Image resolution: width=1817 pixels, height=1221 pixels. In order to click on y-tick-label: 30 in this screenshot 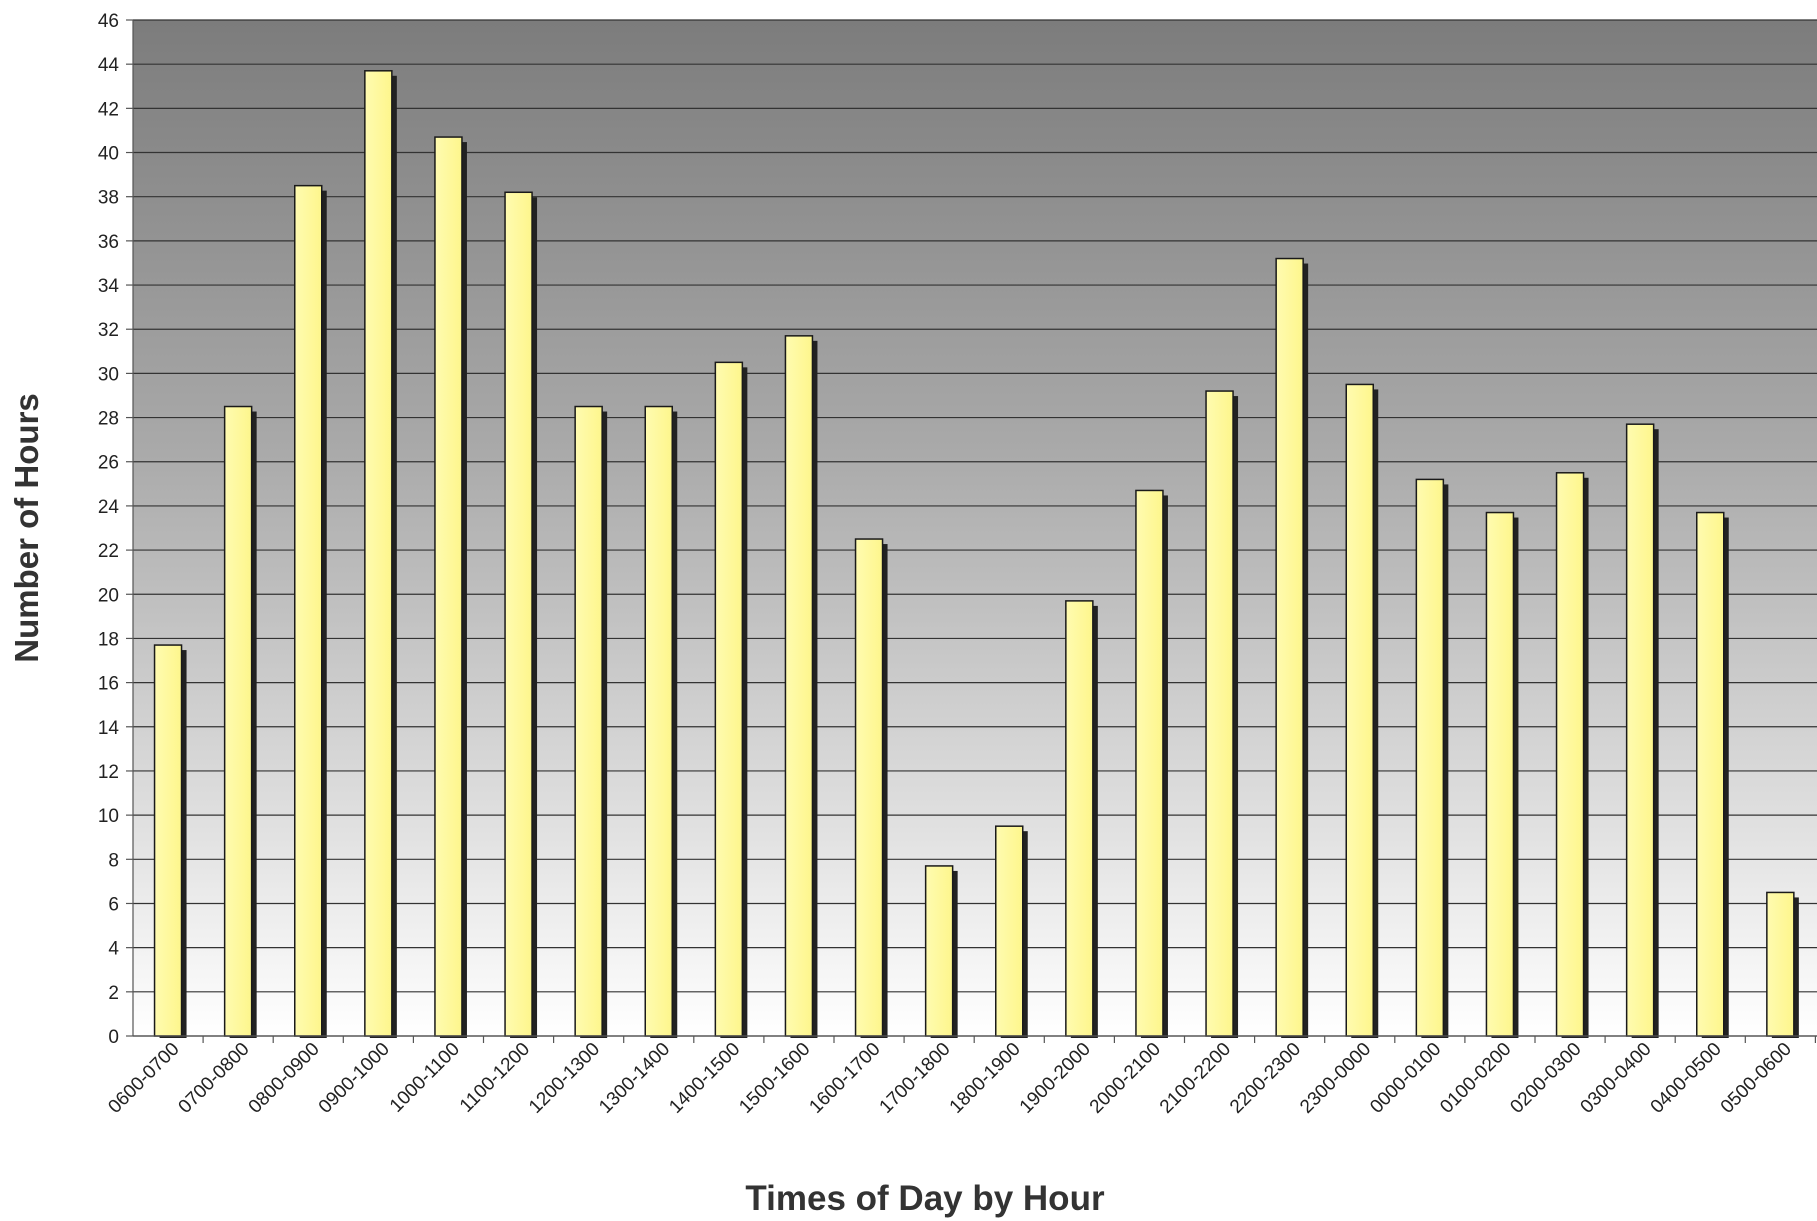, I will do `click(108, 374)`.